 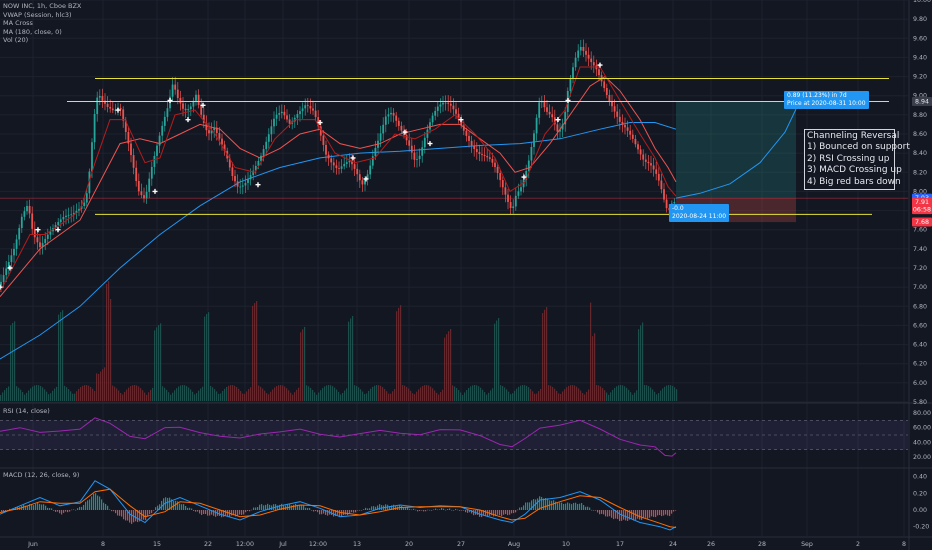 I want to click on price-tick-label: 8.00, so click(x=920, y=191).